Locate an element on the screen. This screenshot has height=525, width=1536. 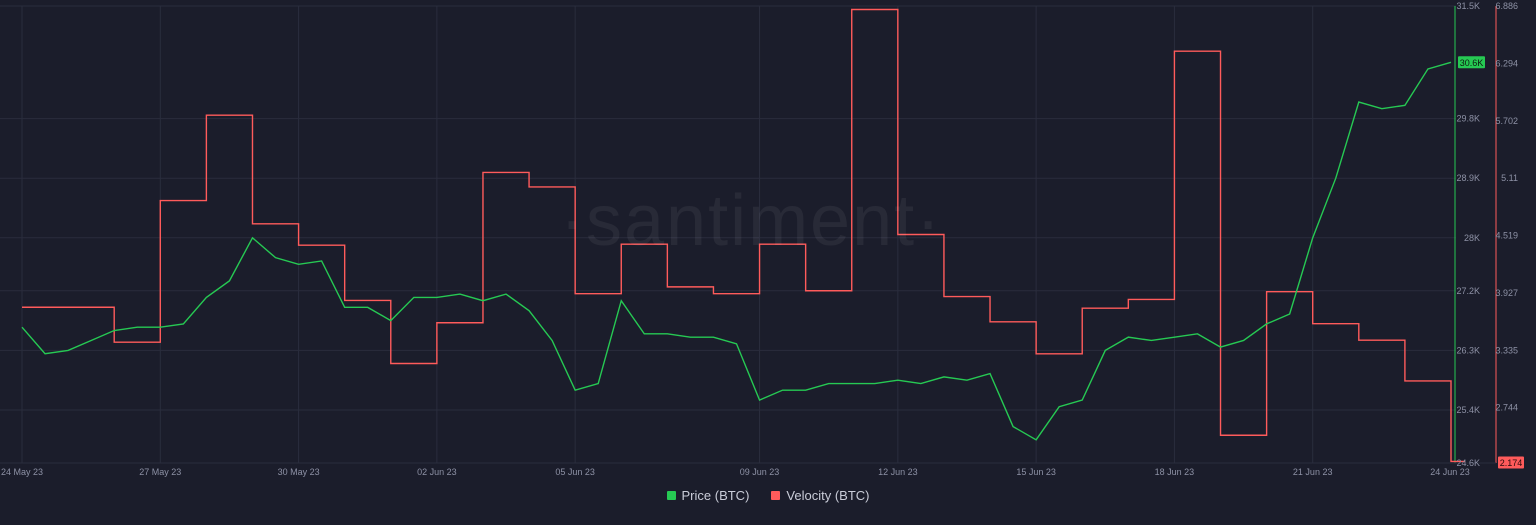
x-tick-label: 05 Jun 23 is located at coordinates (575, 472).